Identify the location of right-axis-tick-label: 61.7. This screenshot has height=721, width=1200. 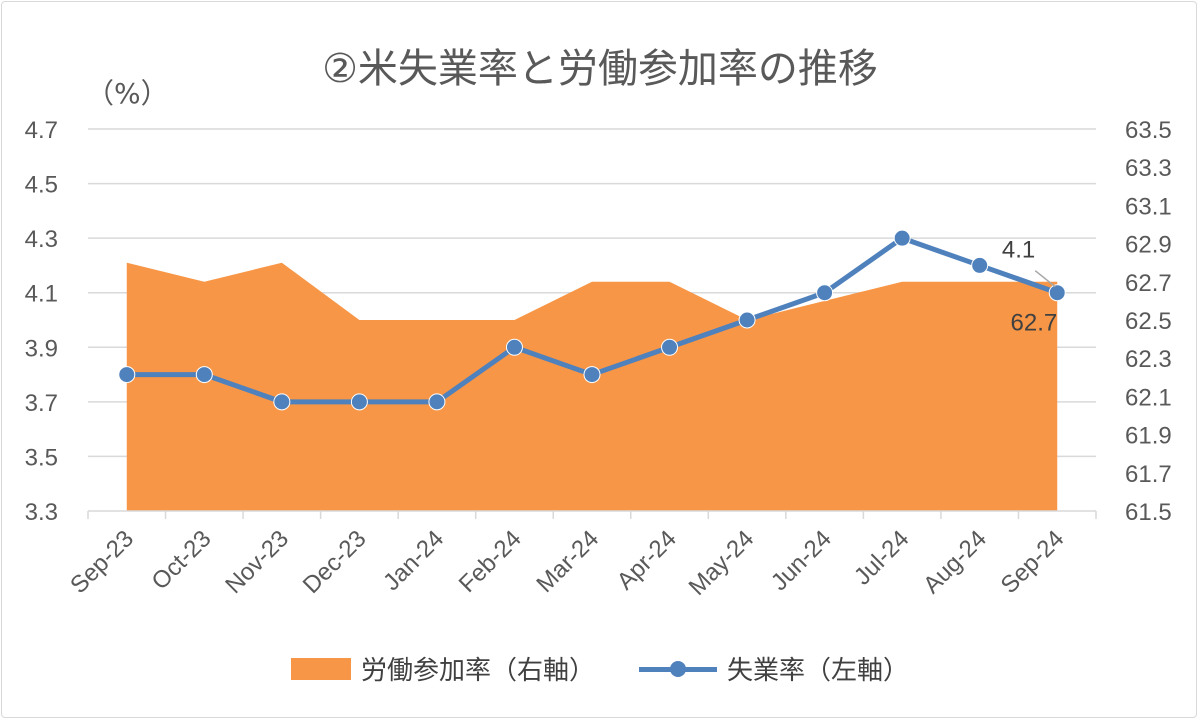
(1148, 474).